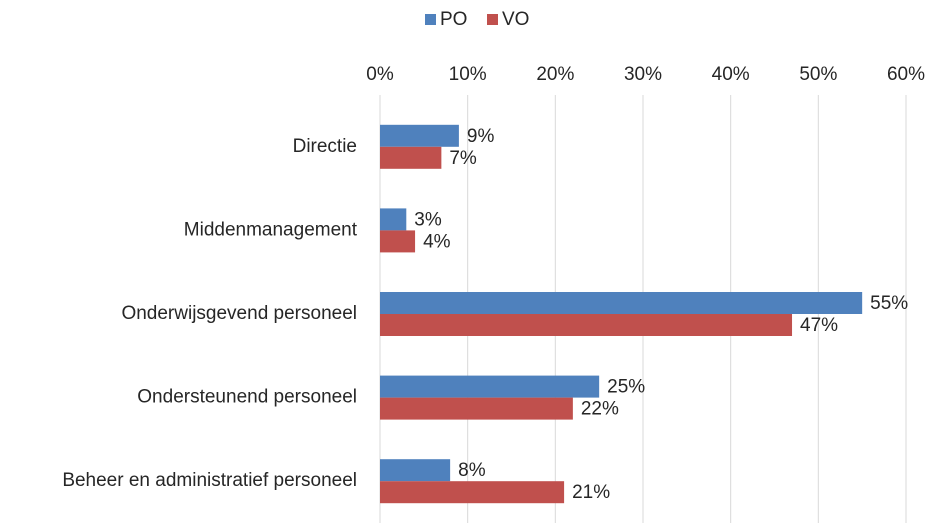  I want to click on value-label: 4%, so click(437, 241).